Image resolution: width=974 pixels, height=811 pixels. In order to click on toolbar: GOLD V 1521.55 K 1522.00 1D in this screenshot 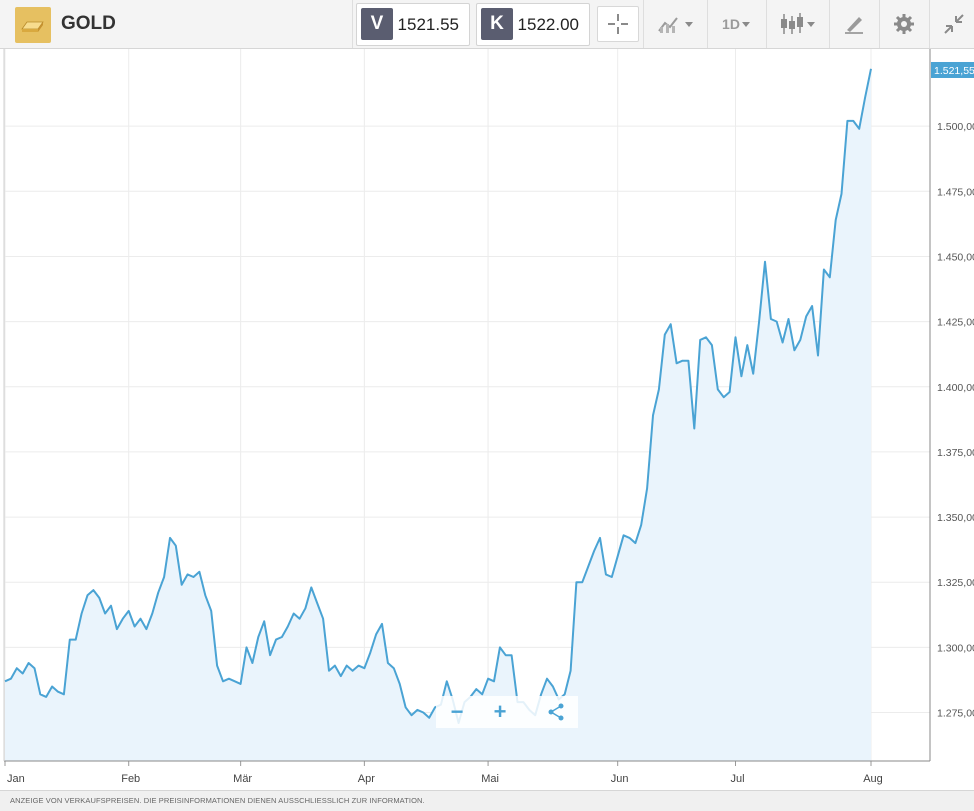, I will do `click(487, 24)`.